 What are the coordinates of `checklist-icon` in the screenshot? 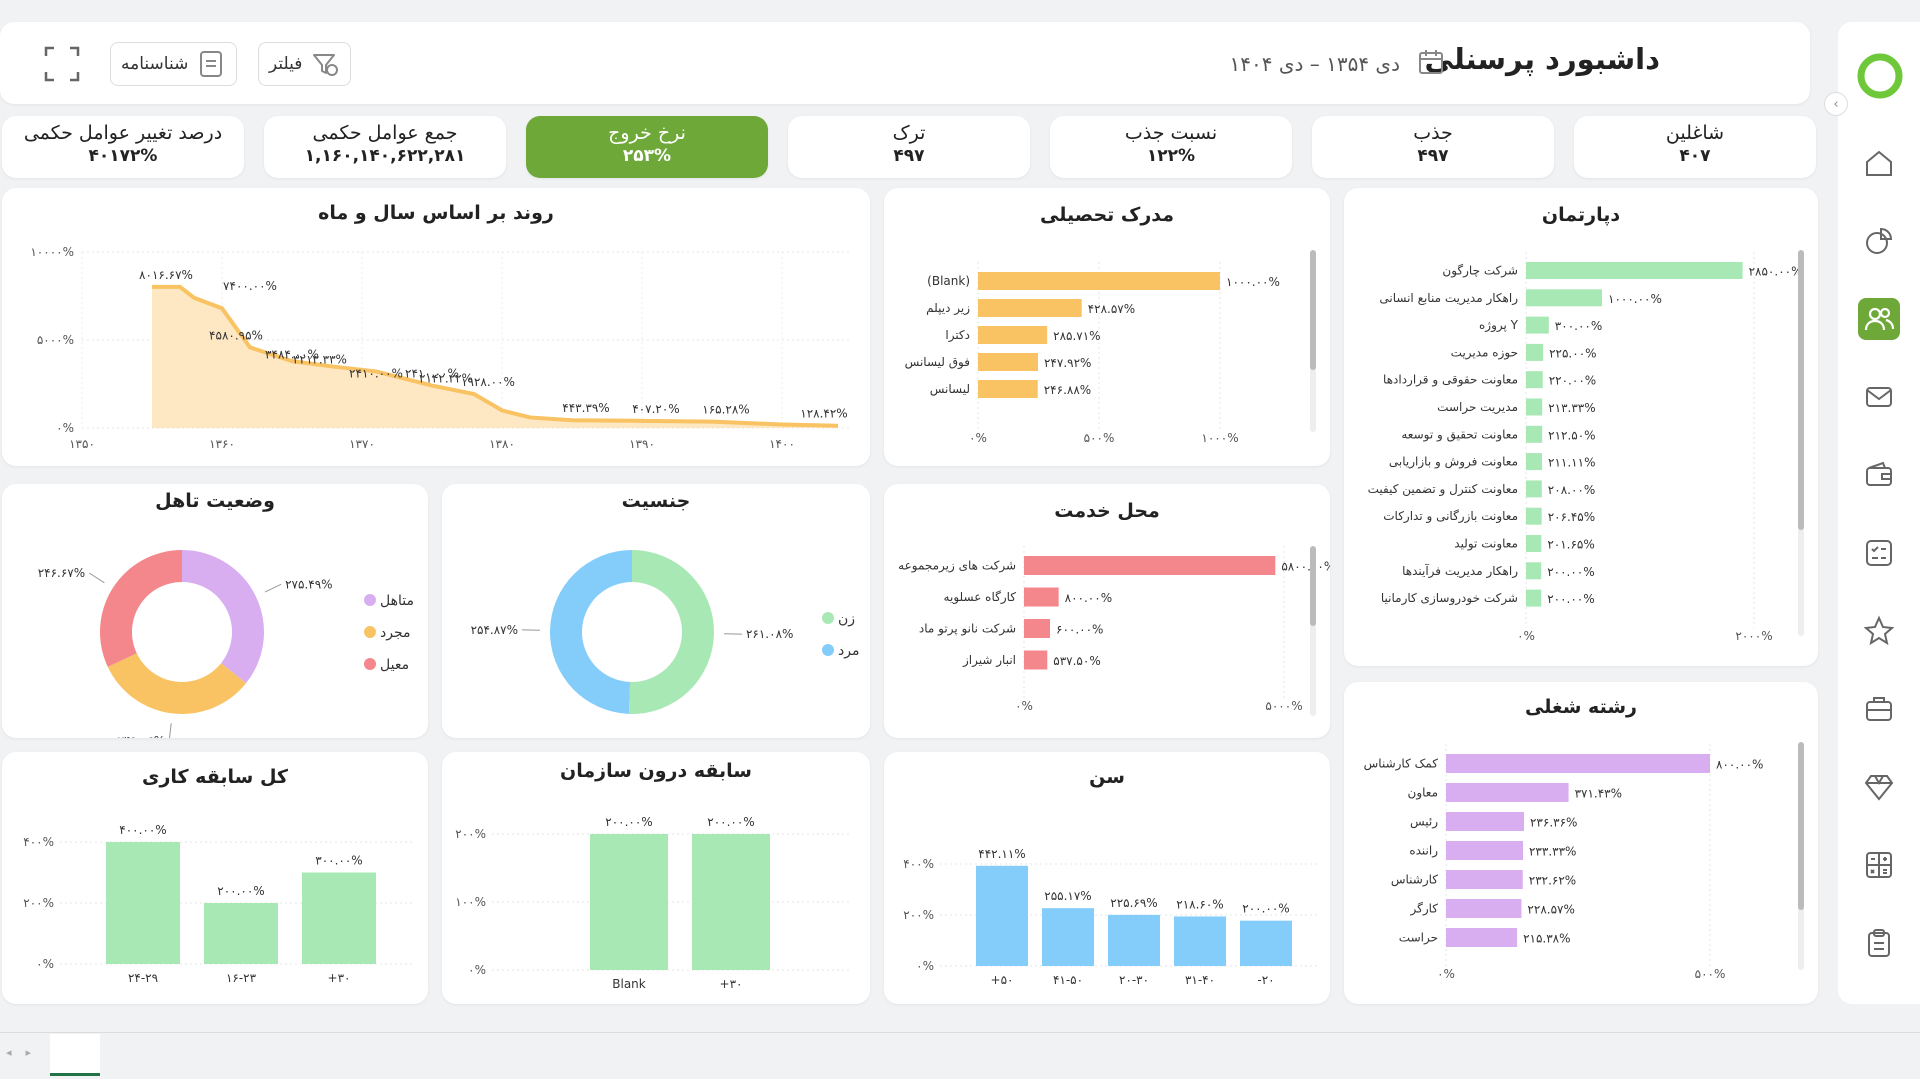 It's located at (1879, 553).